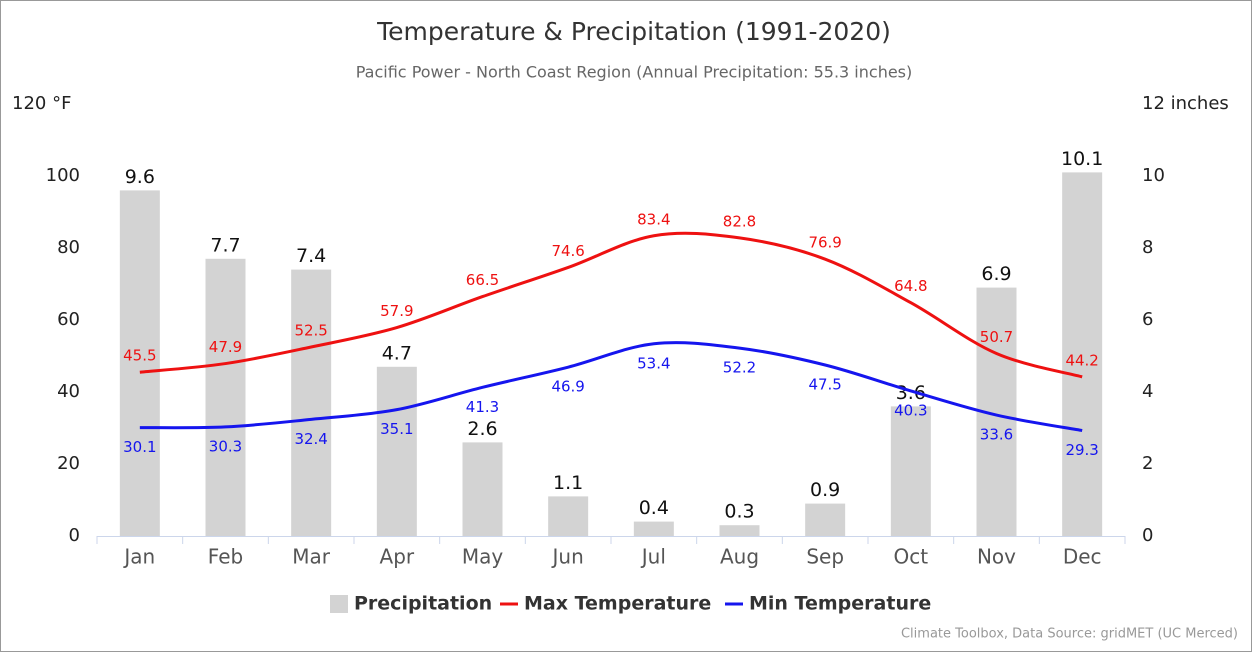  Describe the element at coordinates (653, 557) in the screenshot. I see `x-tick-label: Jul` at that location.